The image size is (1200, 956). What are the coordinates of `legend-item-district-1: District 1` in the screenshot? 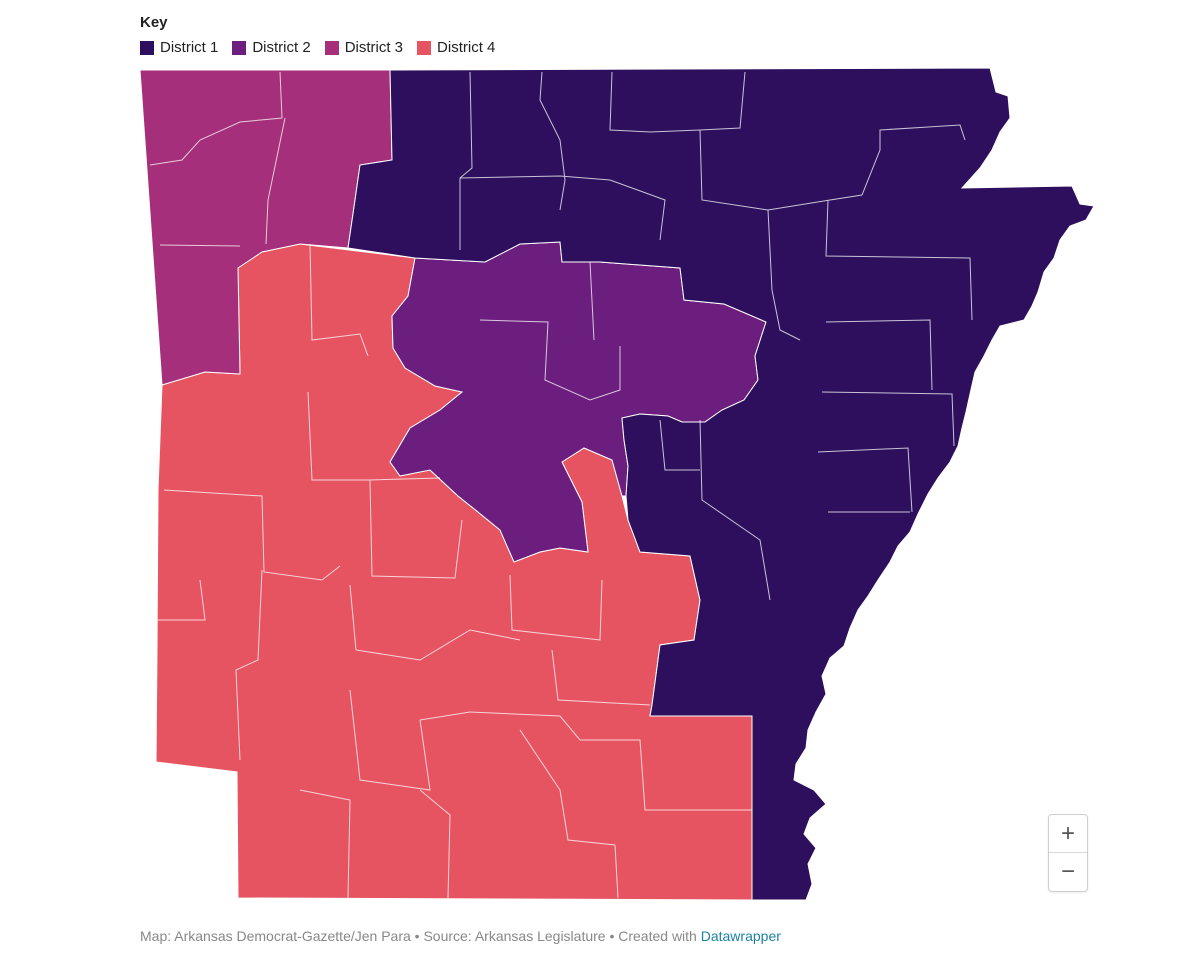 It's located at (179, 47).